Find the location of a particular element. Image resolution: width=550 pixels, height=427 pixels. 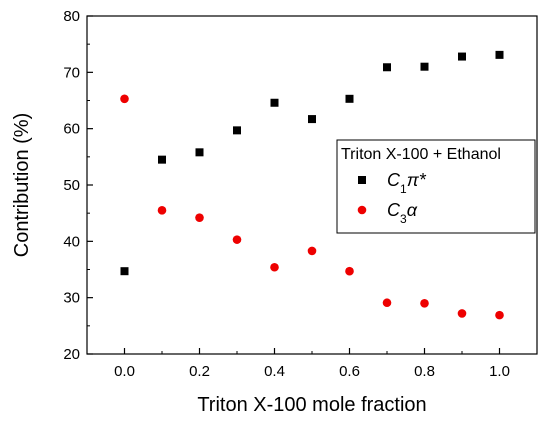

y-axis-ticks: 20 30 40 50 60 70 80 is located at coordinates (78, 185).